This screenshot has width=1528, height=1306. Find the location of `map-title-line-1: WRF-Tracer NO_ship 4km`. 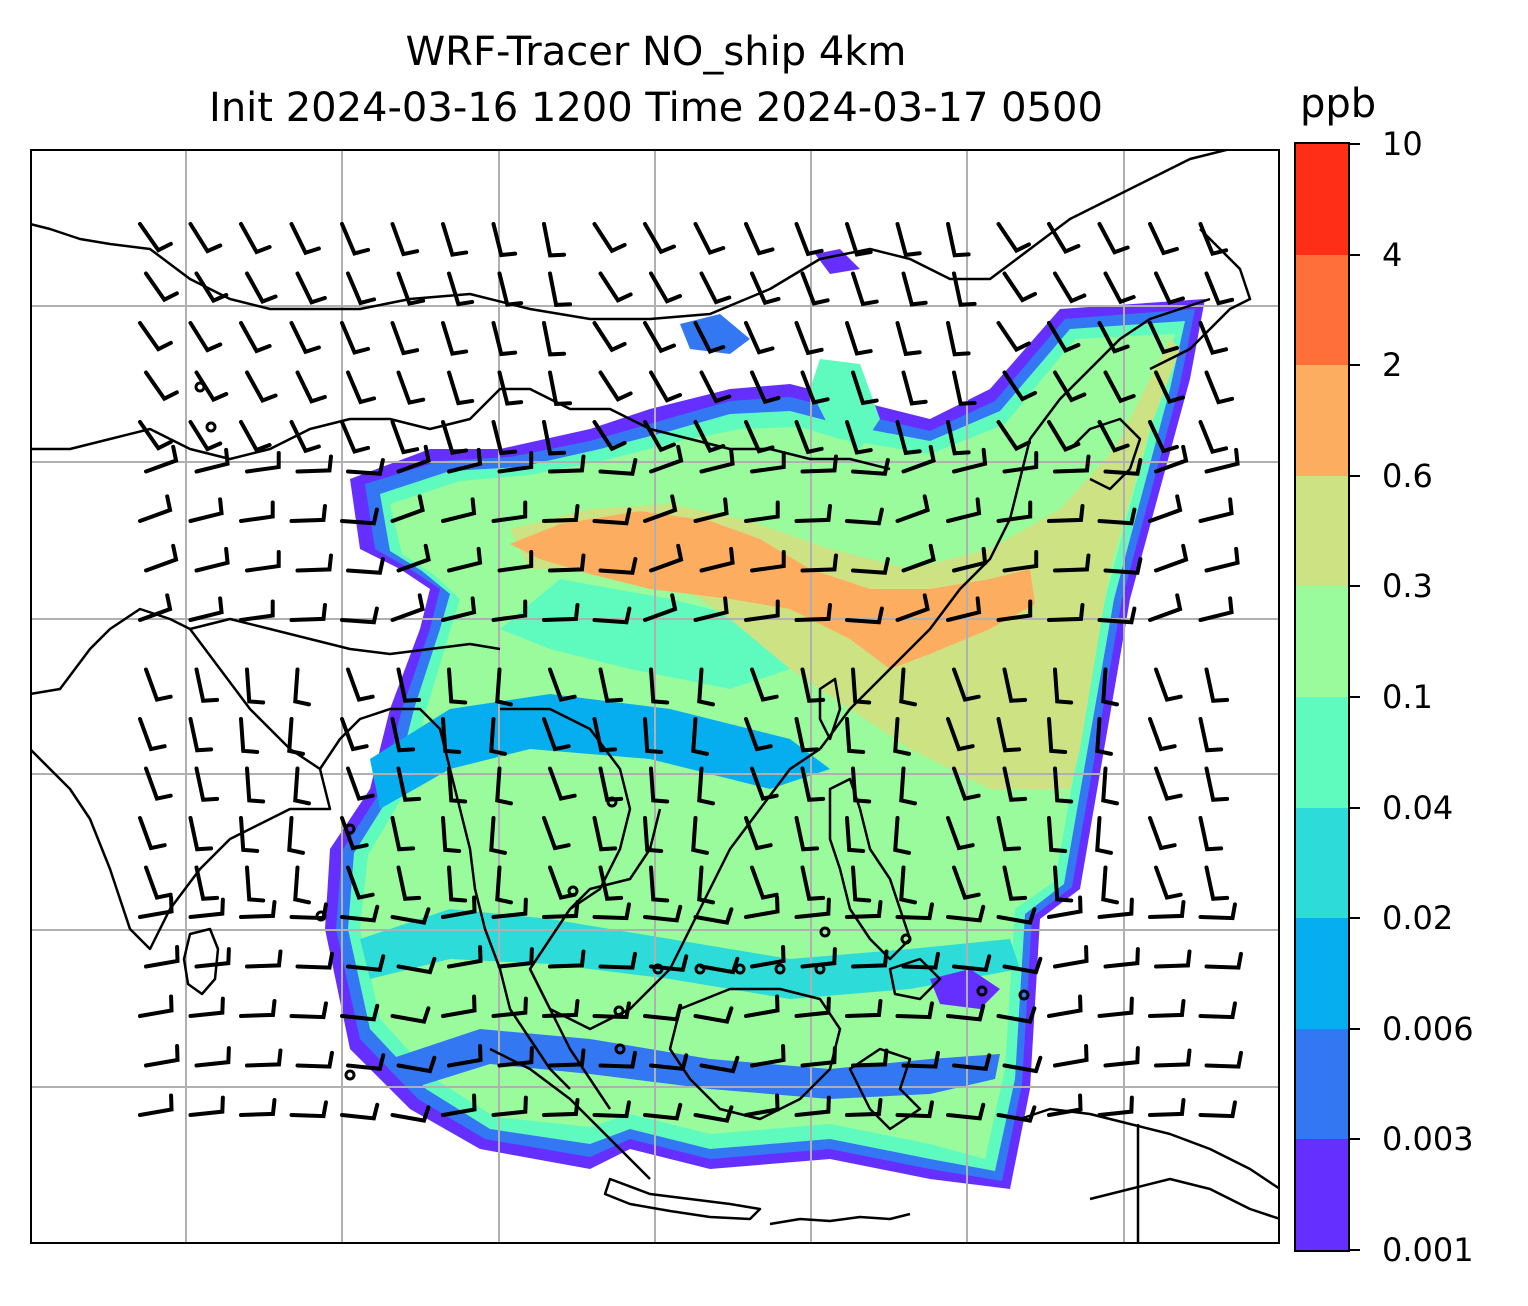

map-title-line-1: WRF-Tracer NO_ship 4km is located at coordinates (656, 52).